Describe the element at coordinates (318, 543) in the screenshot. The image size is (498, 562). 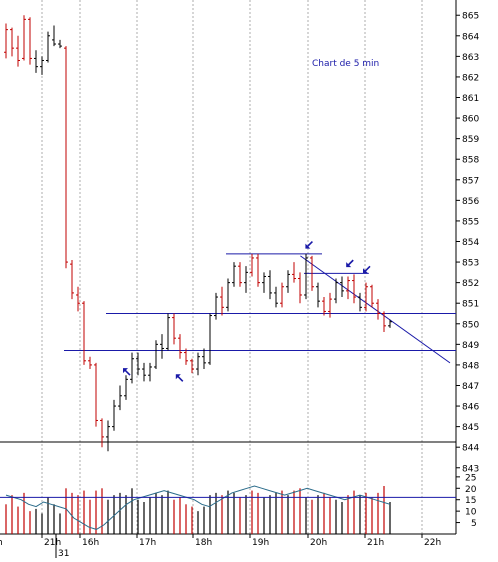
I see `time-tick-label: 20h` at that location.